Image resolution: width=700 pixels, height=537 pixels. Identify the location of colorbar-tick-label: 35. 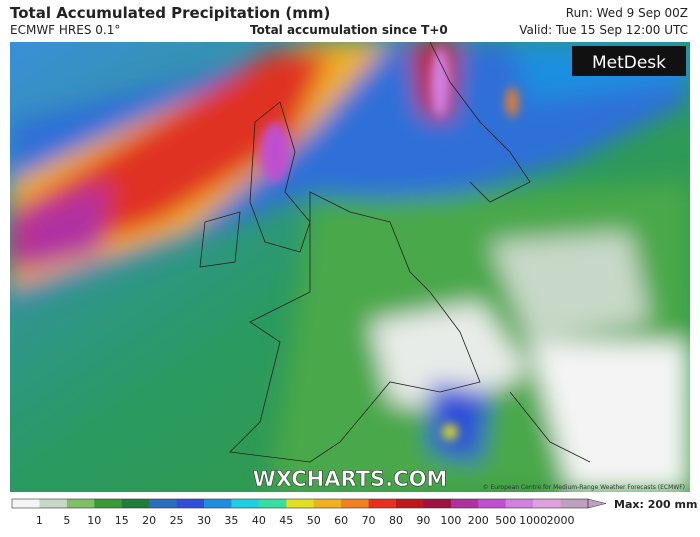
(231, 520).